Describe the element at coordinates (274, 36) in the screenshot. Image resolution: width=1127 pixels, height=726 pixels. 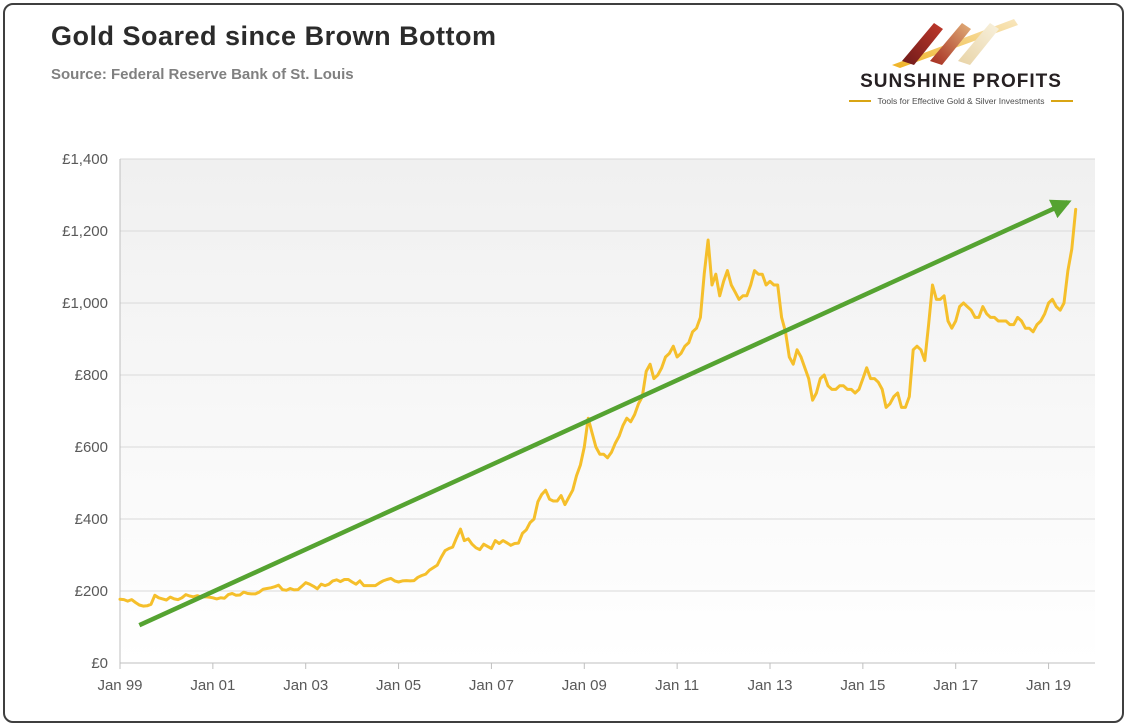
I see `page-title: Gold Soared since Brown Bottom` at that location.